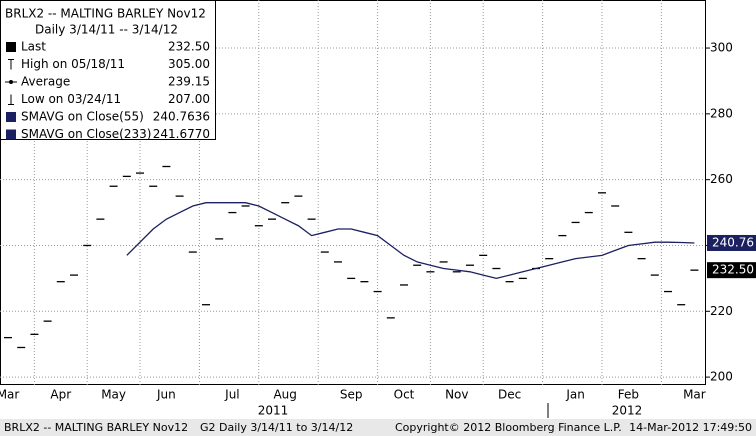 This screenshot has width=756, height=436. What do you see at coordinates (456, 395) in the screenshot?
I see `x-tick-label: Nov` at bounding box center [456, 395].